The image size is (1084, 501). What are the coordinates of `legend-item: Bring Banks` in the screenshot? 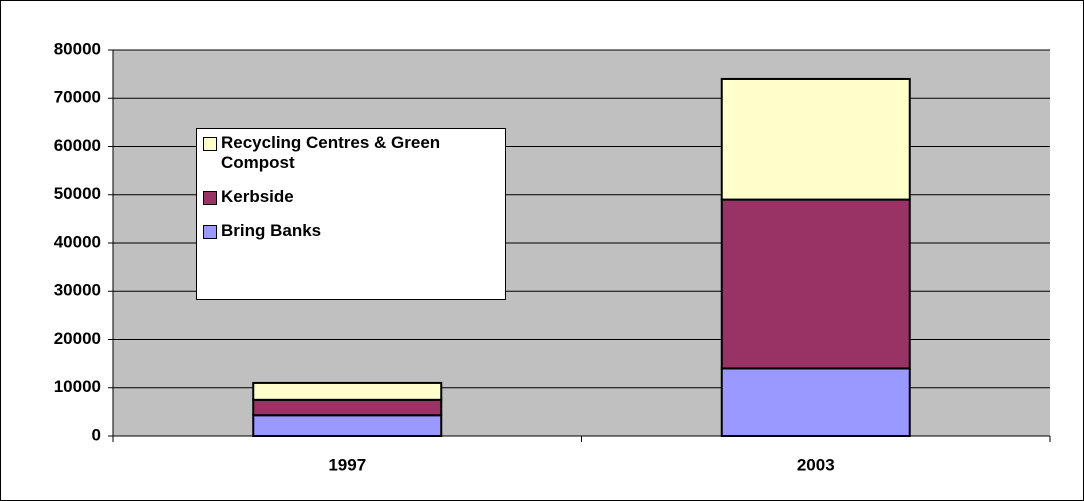 It's located at (351, 231).